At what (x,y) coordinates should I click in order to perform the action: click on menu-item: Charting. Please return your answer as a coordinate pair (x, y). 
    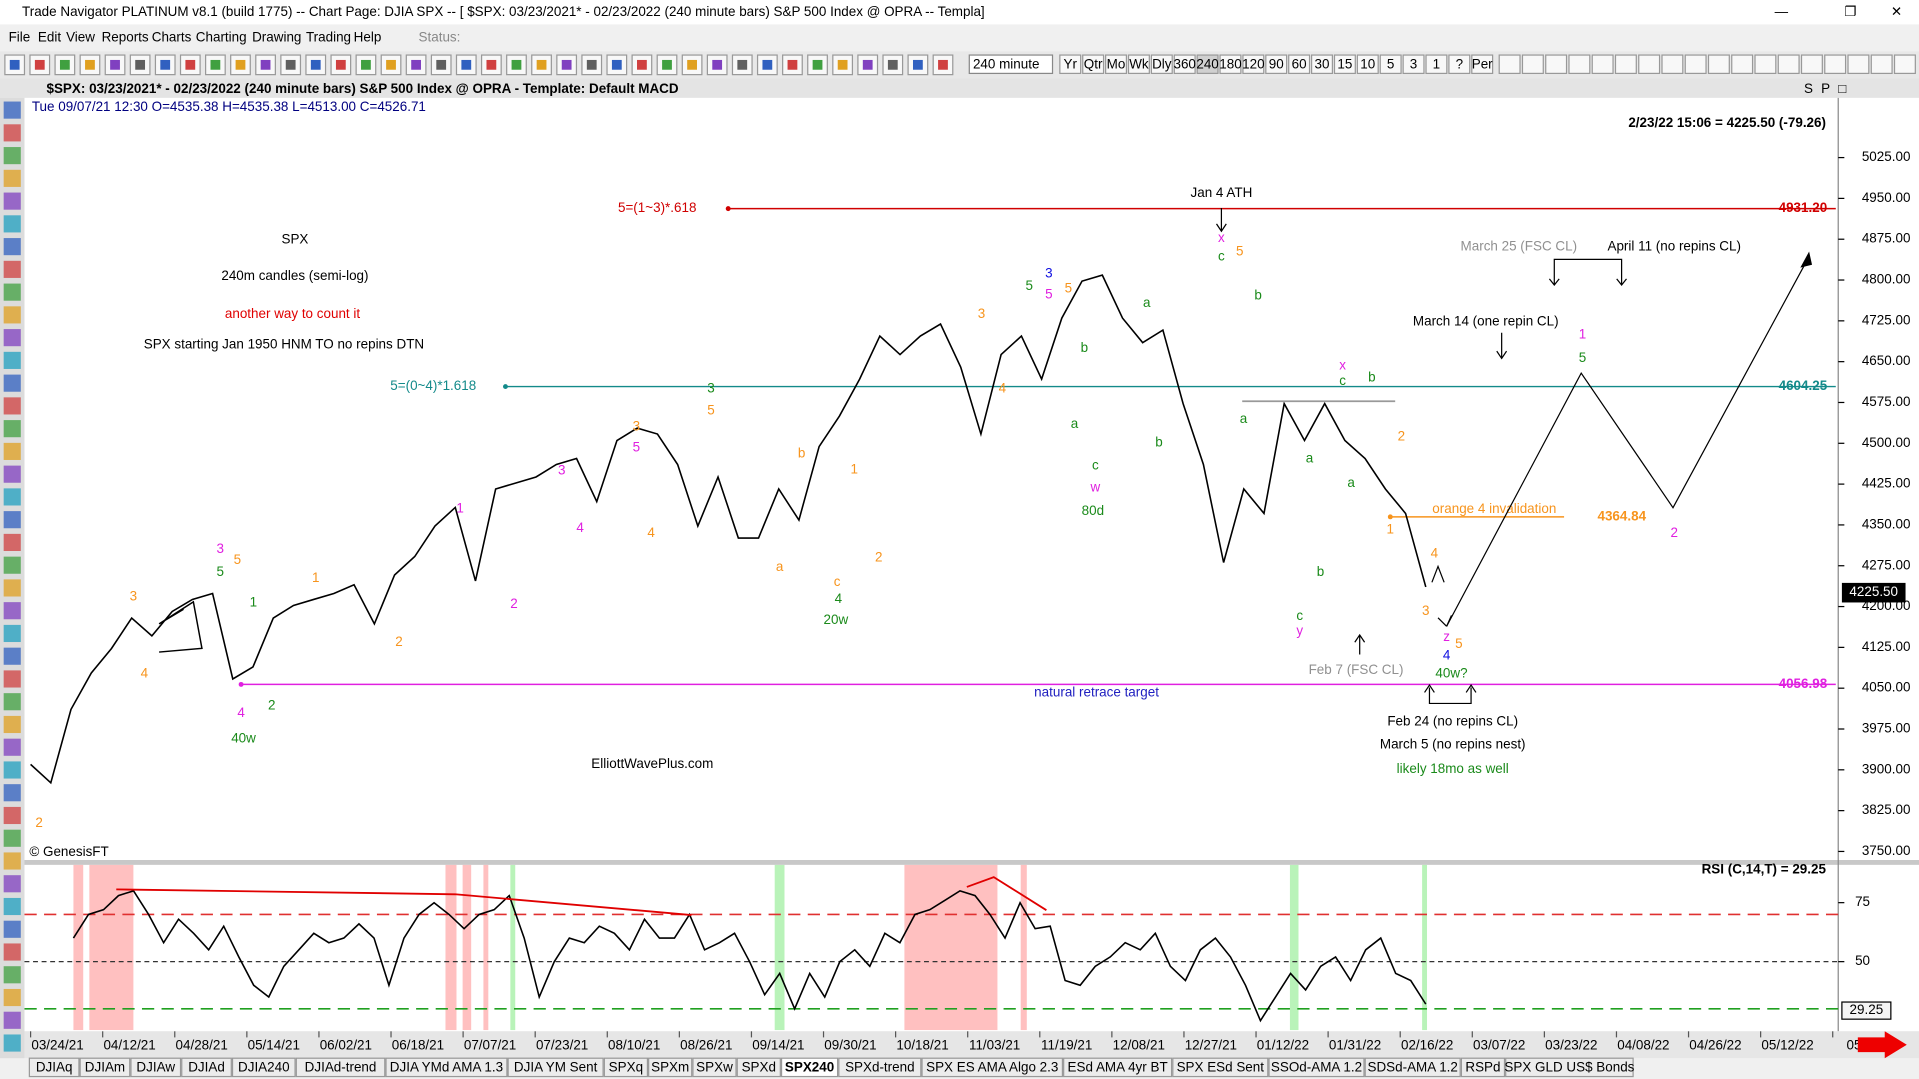
    Looking at the image, I should click on (221, 36).